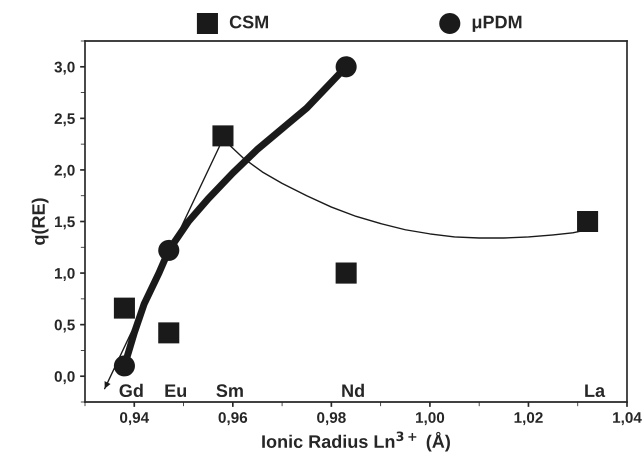 The height and width of the screenshot is (471, 644). What do you see at coordinates (528, 419) in the screenshot?
I see `x-tick-label: 1,02` at bounding box center [528, 419].